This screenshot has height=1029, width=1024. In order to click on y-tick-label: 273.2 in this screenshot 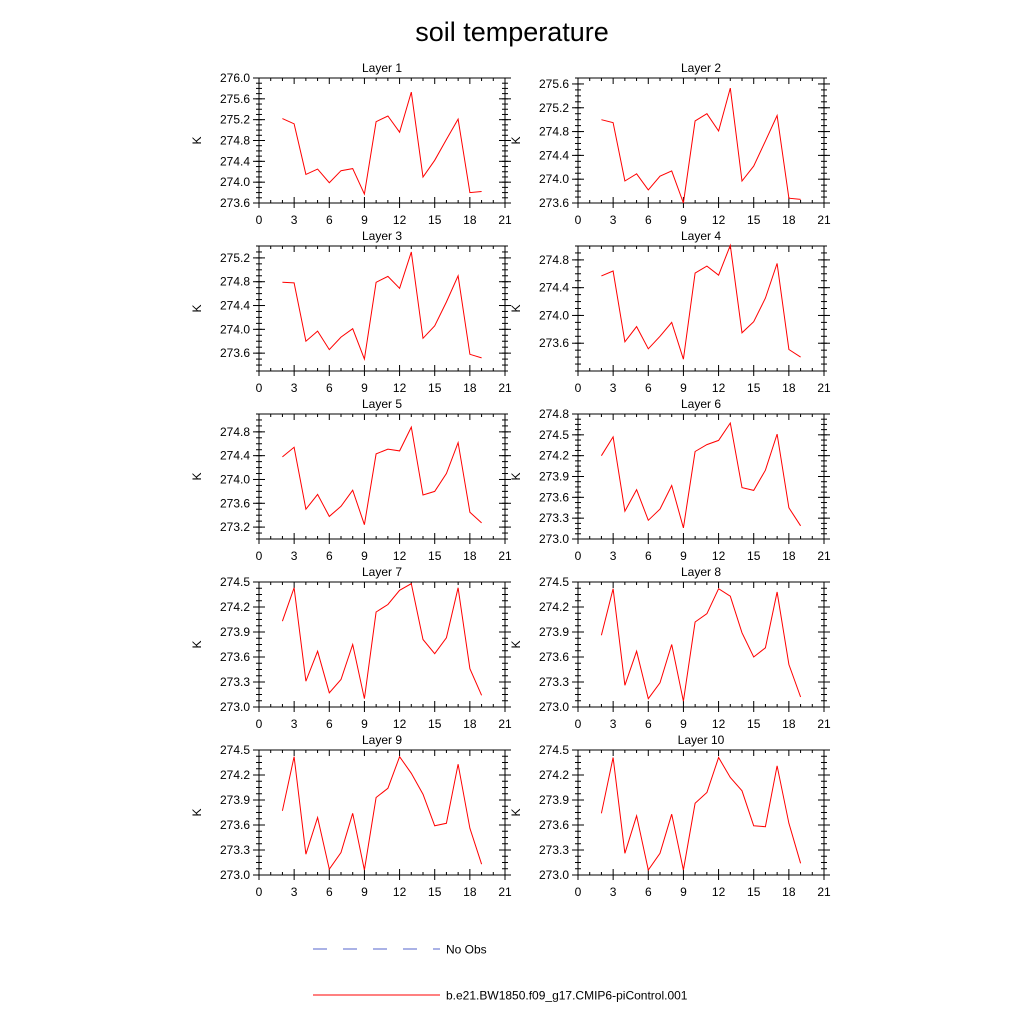, I will do `click(235, 527)`.